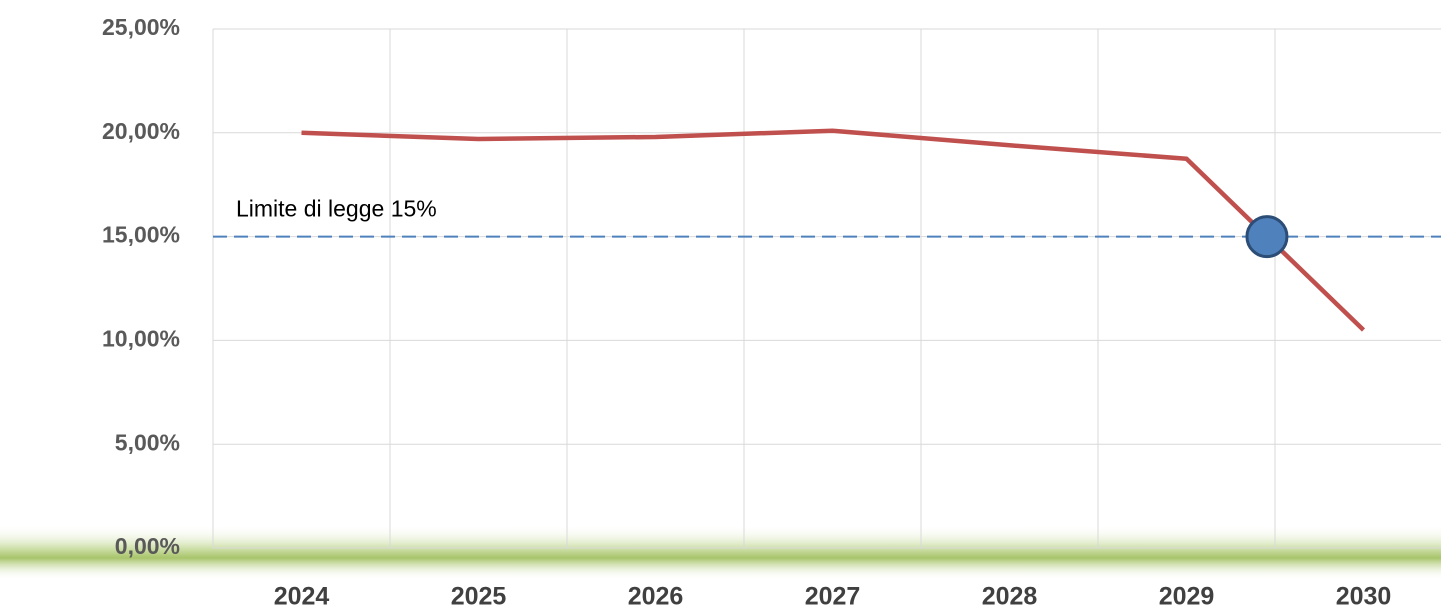 The height and width of the screenshot is (610, 1441). Describe the element at coordinates (1267, 237) in the screenshot. I see `threshold-crossing` at that location.